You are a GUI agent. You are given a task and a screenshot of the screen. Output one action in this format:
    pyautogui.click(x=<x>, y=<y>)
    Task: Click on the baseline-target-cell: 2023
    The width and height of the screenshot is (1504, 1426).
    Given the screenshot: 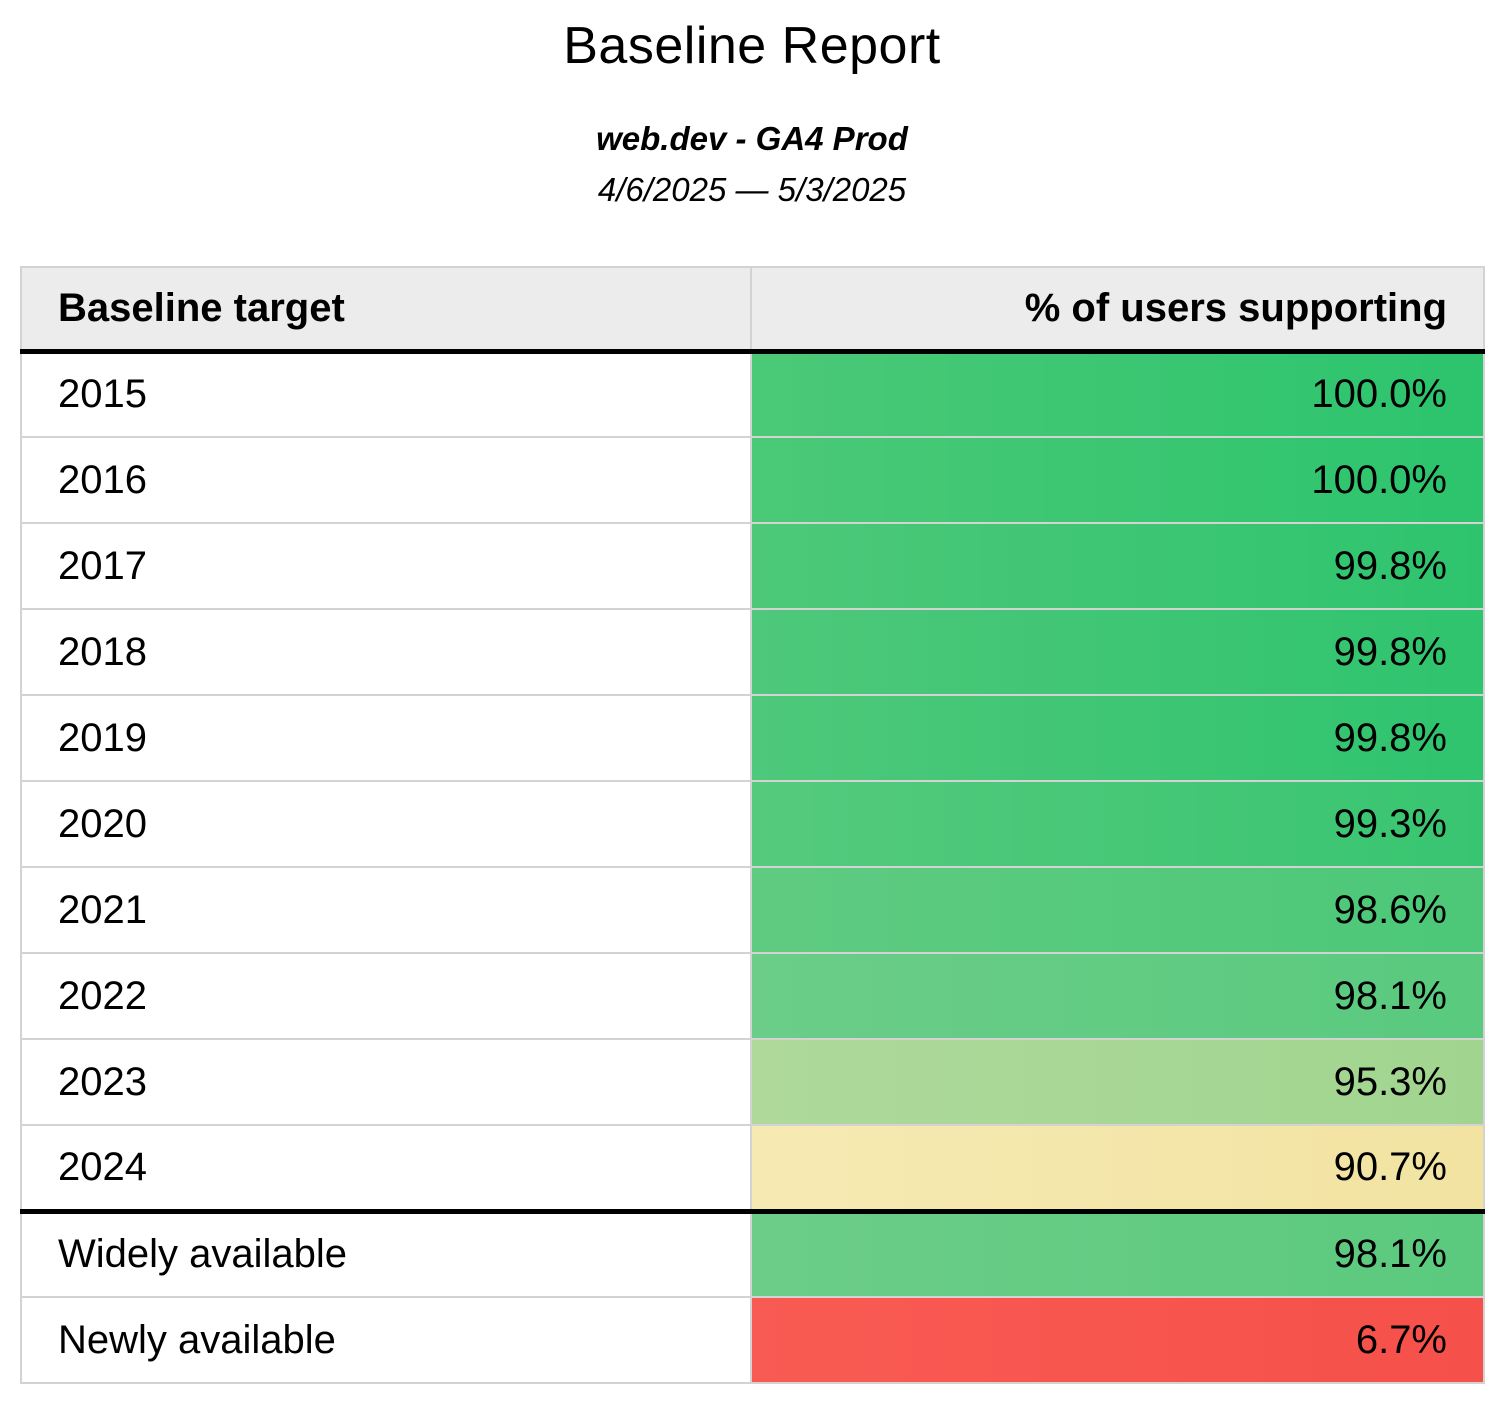 What is the action you would take?
    pyautogui.click(x=386, y=1082)
    